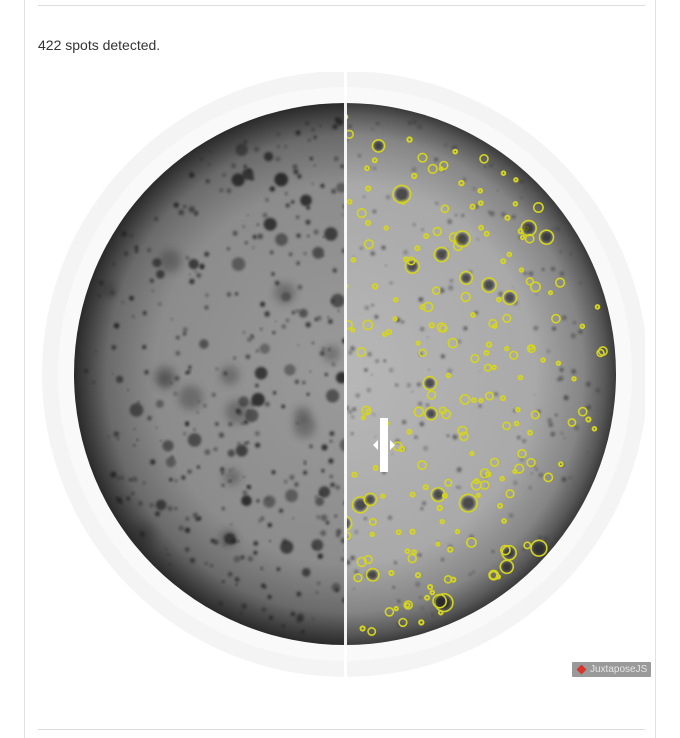  Describe the element at coordinates (345, 375) in the screenshot. I see `slider-divider-line` at that location.